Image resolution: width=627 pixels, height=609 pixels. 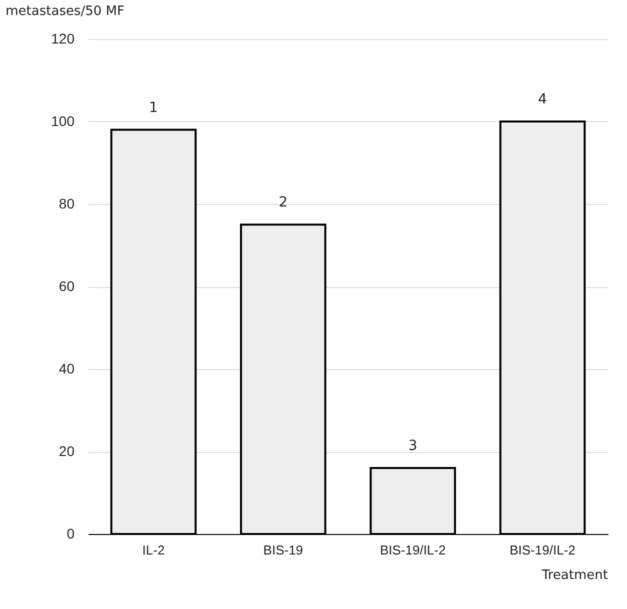 I want to click on y-axis-title: metastases/50 MF, so click(x=65, y=11).